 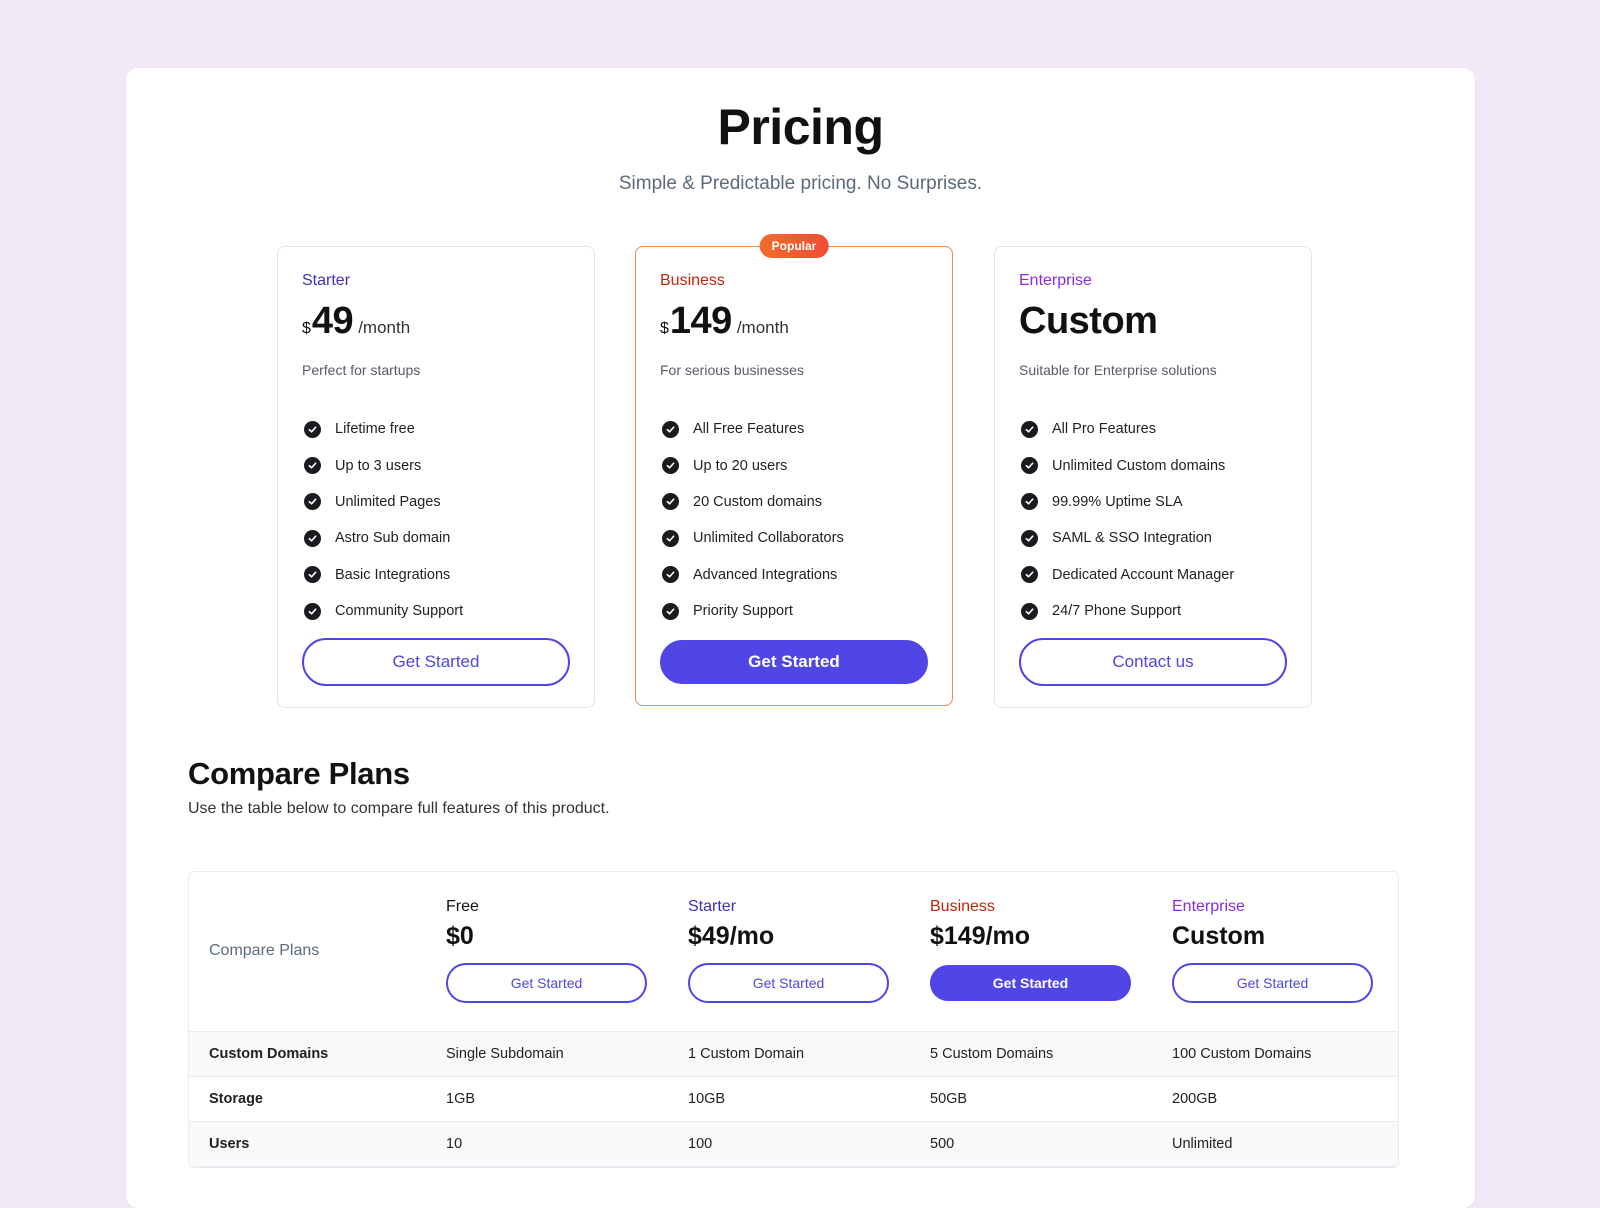 I want to click on column-plan-name: Business, so click(x=962, y=906).